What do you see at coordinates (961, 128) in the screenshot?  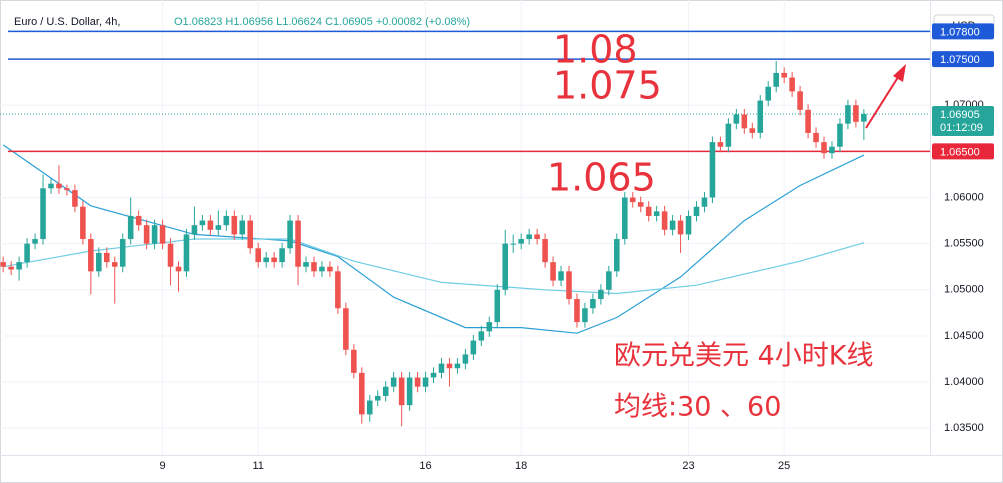 I see `countdown: 01:12:09` at bounding box center [961, 128].